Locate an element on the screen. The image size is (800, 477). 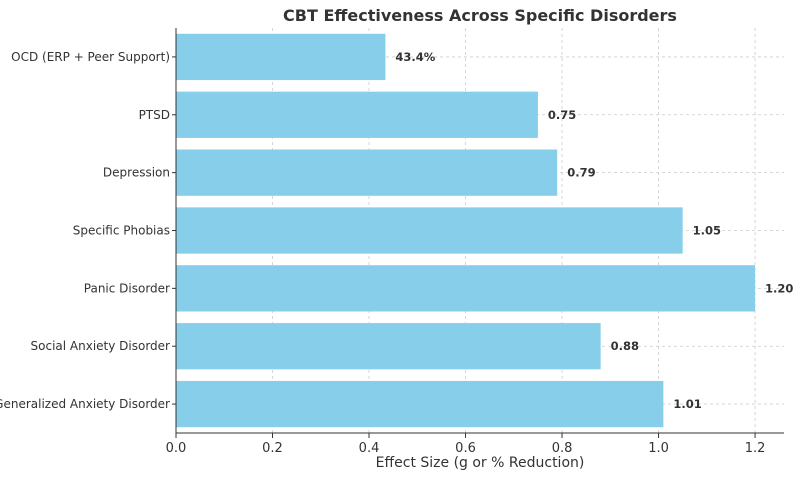
category-label: Depression is located at coordinates (136, 173).